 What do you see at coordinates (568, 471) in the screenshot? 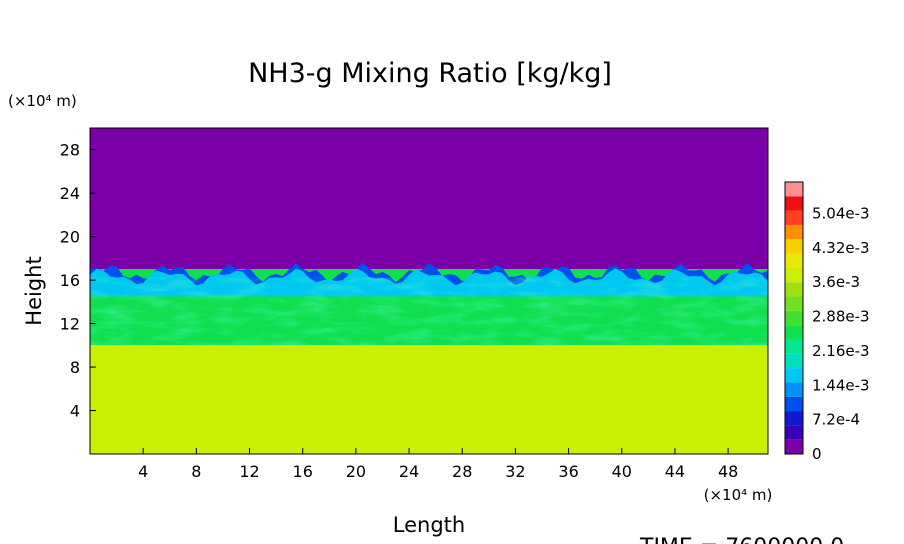
I see `x-tick-label: 36` at bounding box center [568, 471].